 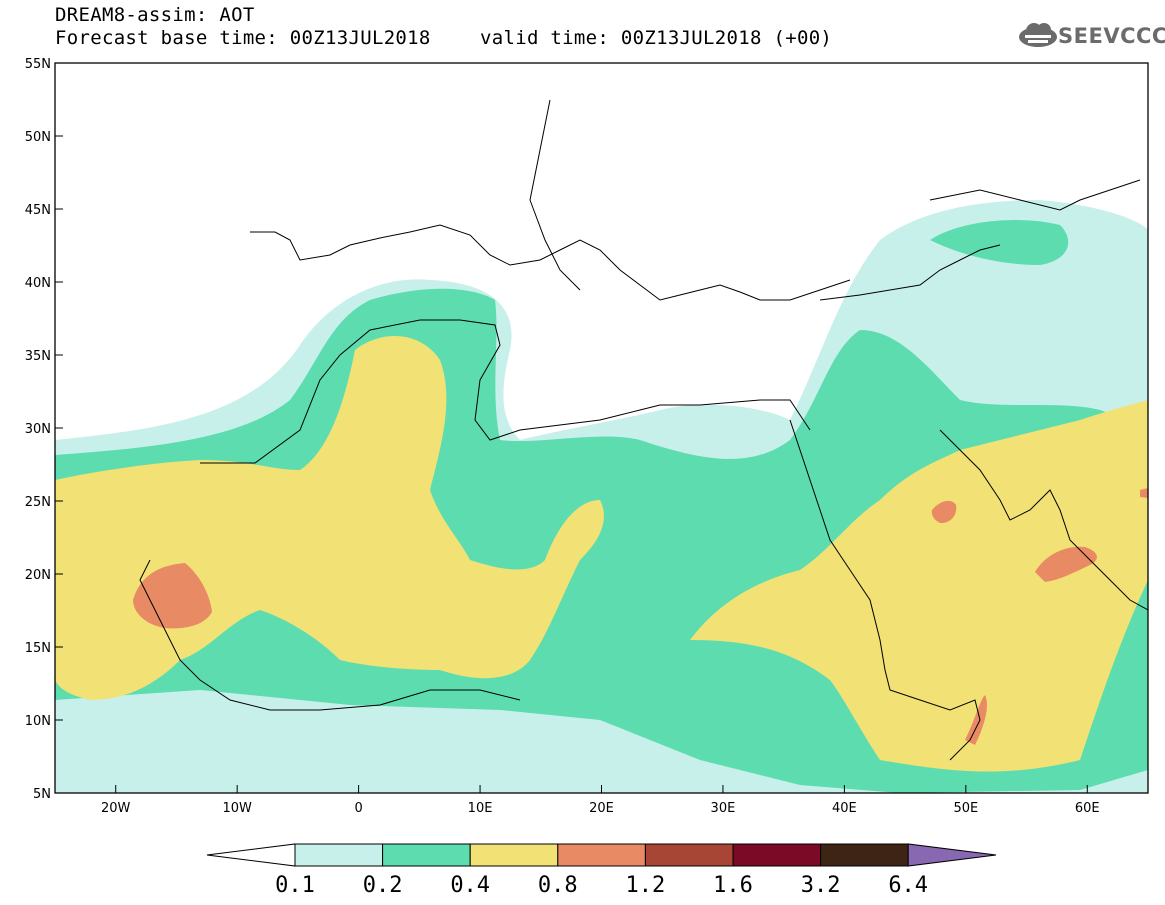 What do you see at coordinates (656, 38) in the screenshot?
I see `valid-time: valid time: 00Z13JUL2018 (+00)` at bounding box center [656, 38].